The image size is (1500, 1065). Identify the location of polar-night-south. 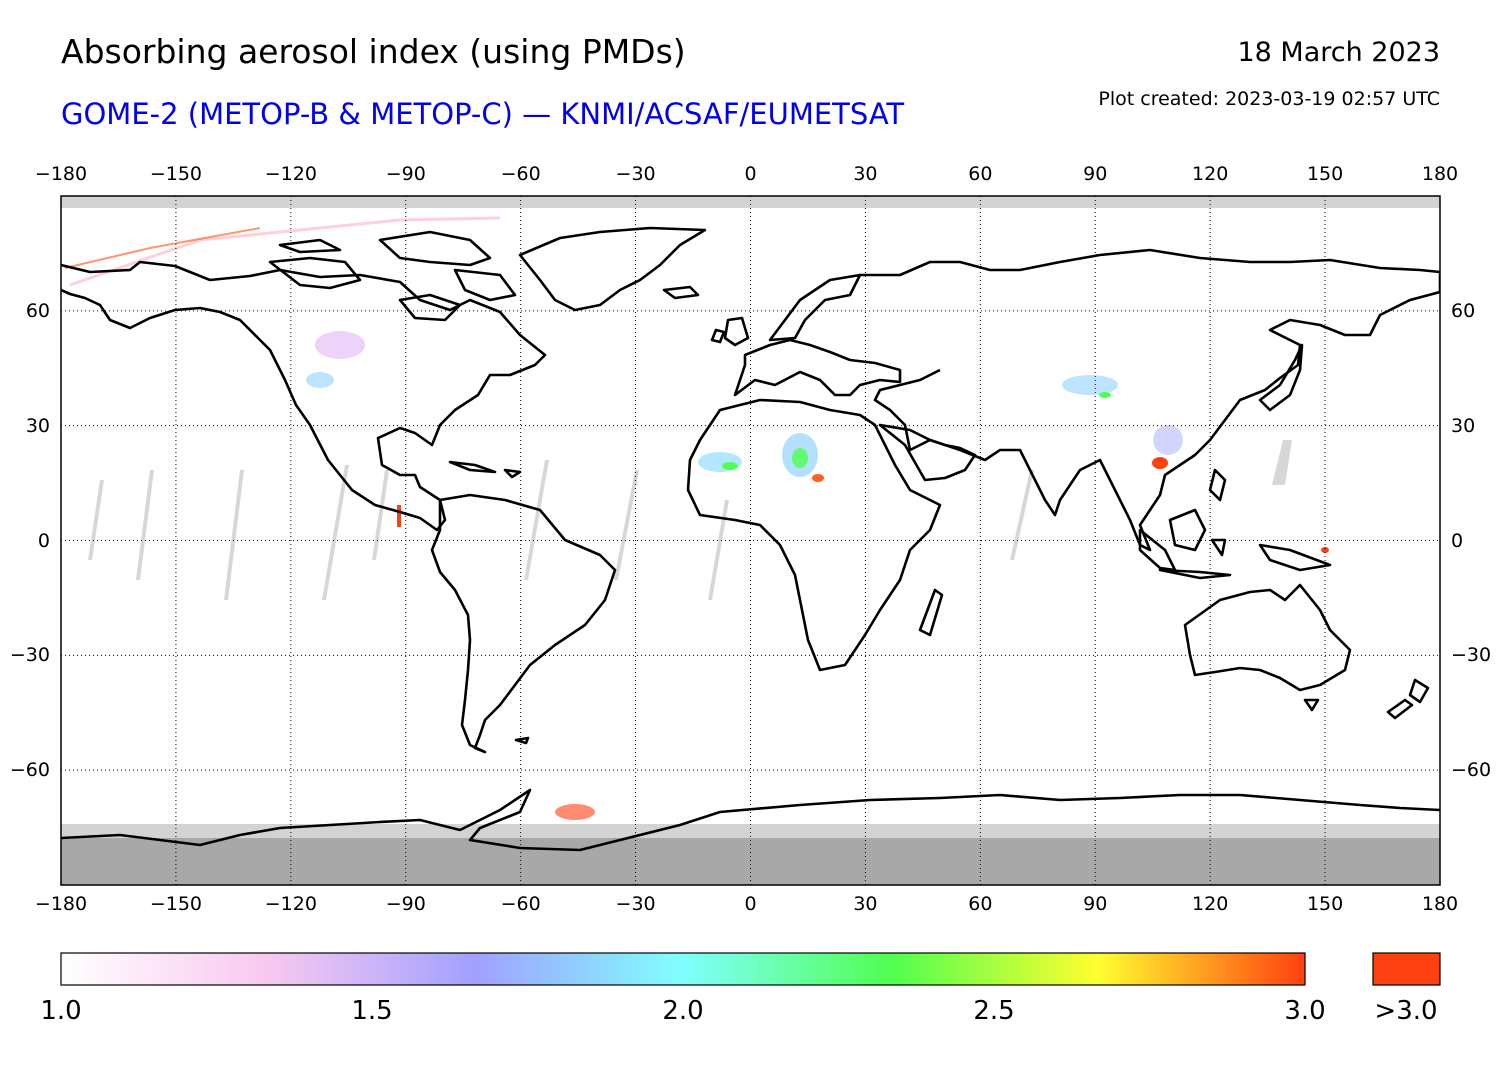
(750, 861).